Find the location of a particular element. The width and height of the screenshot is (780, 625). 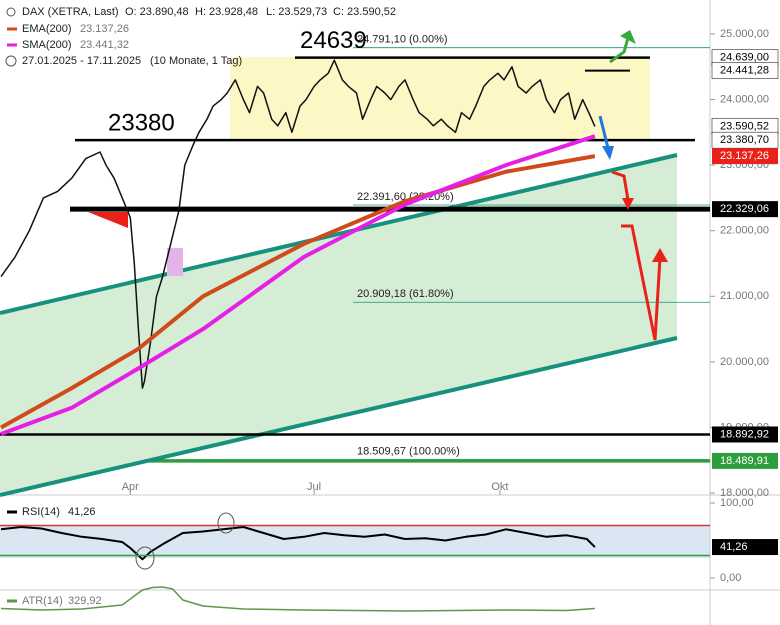

price-tag-label: 18.489,91 is located at coordinates (744, 461).